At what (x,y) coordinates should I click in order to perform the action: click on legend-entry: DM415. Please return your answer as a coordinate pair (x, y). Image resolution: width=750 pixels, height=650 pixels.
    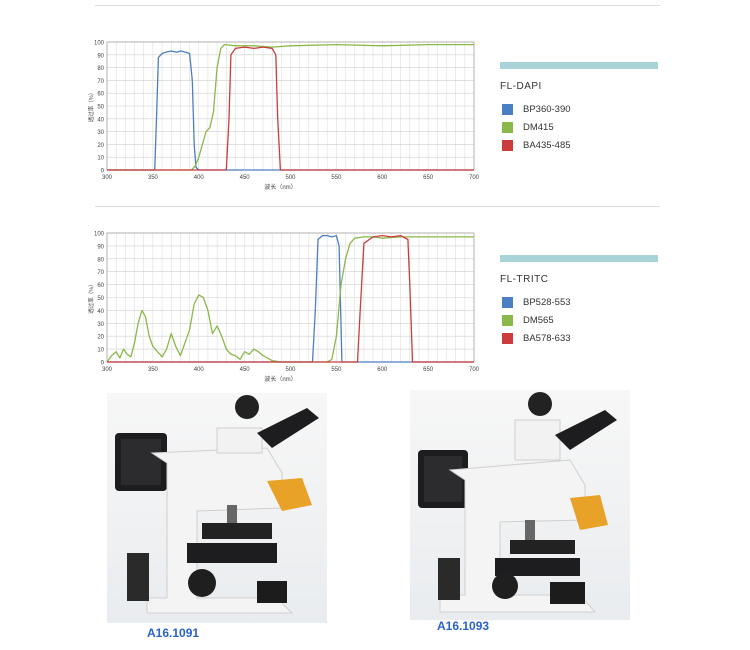
    Looking at the image, I should click on (579, 127).